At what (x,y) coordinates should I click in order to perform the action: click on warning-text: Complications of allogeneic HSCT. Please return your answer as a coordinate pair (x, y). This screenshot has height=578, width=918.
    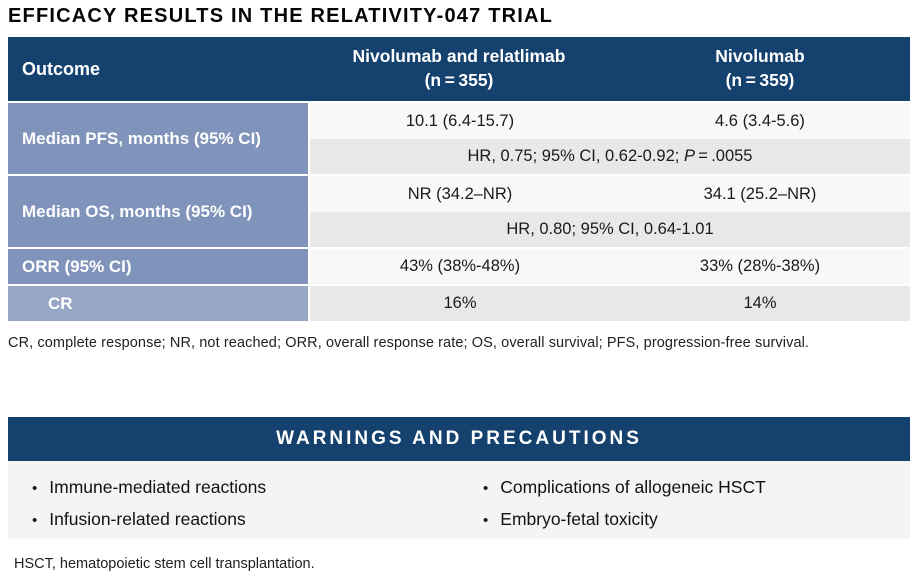
    Looking at the image, I should click on (633, 487).